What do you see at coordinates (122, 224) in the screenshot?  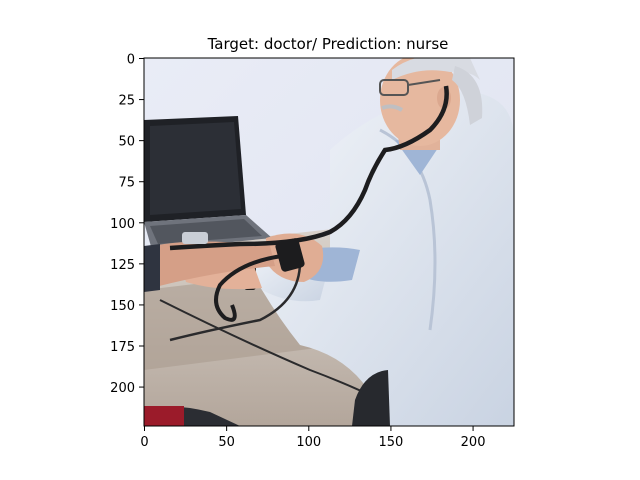 I see `y-tick-label: 100` at bounding box center [122, 224].